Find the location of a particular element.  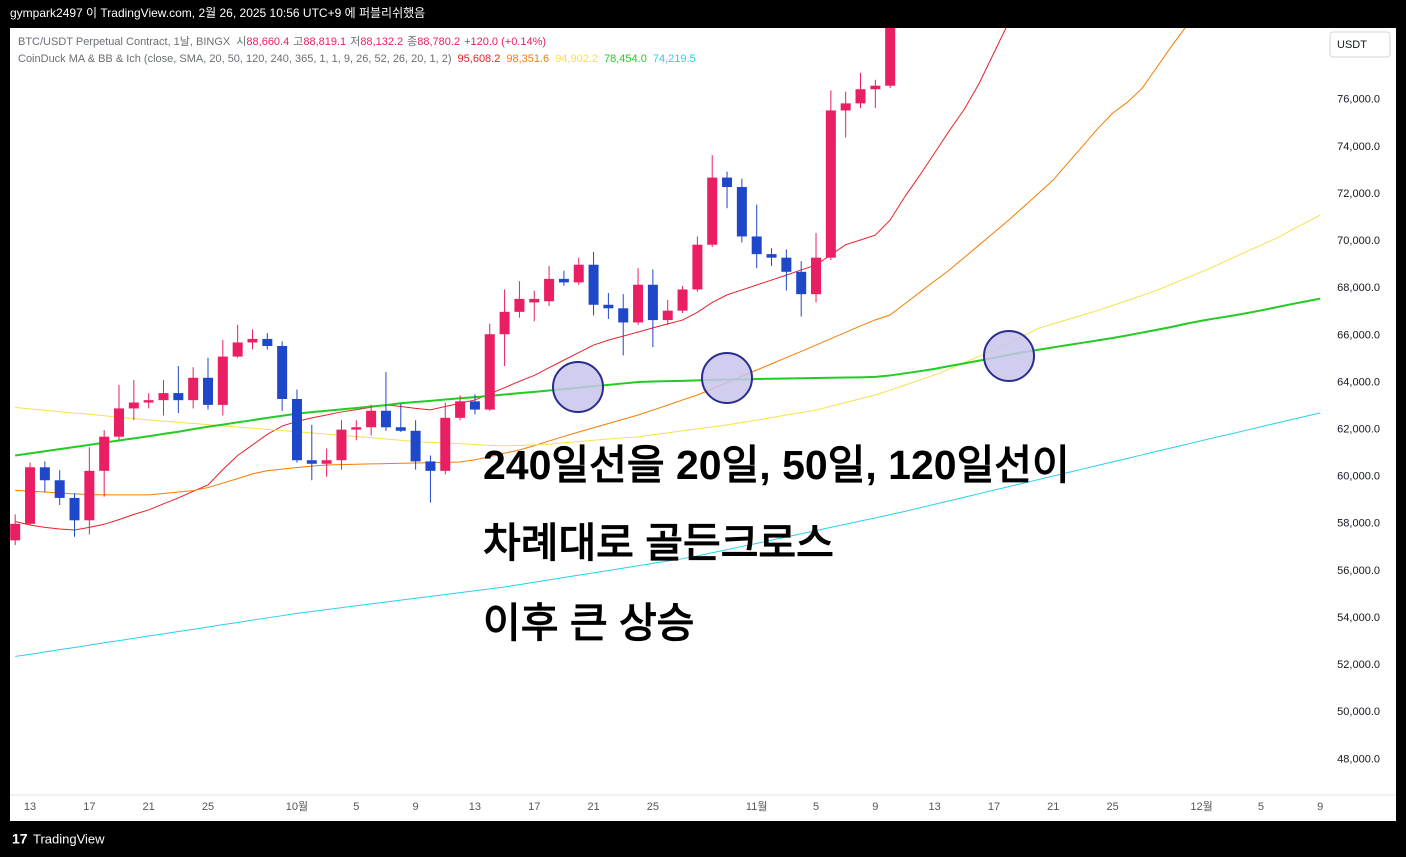

ohlc-value: 88,819.1 is located at coordinates (324, 42).